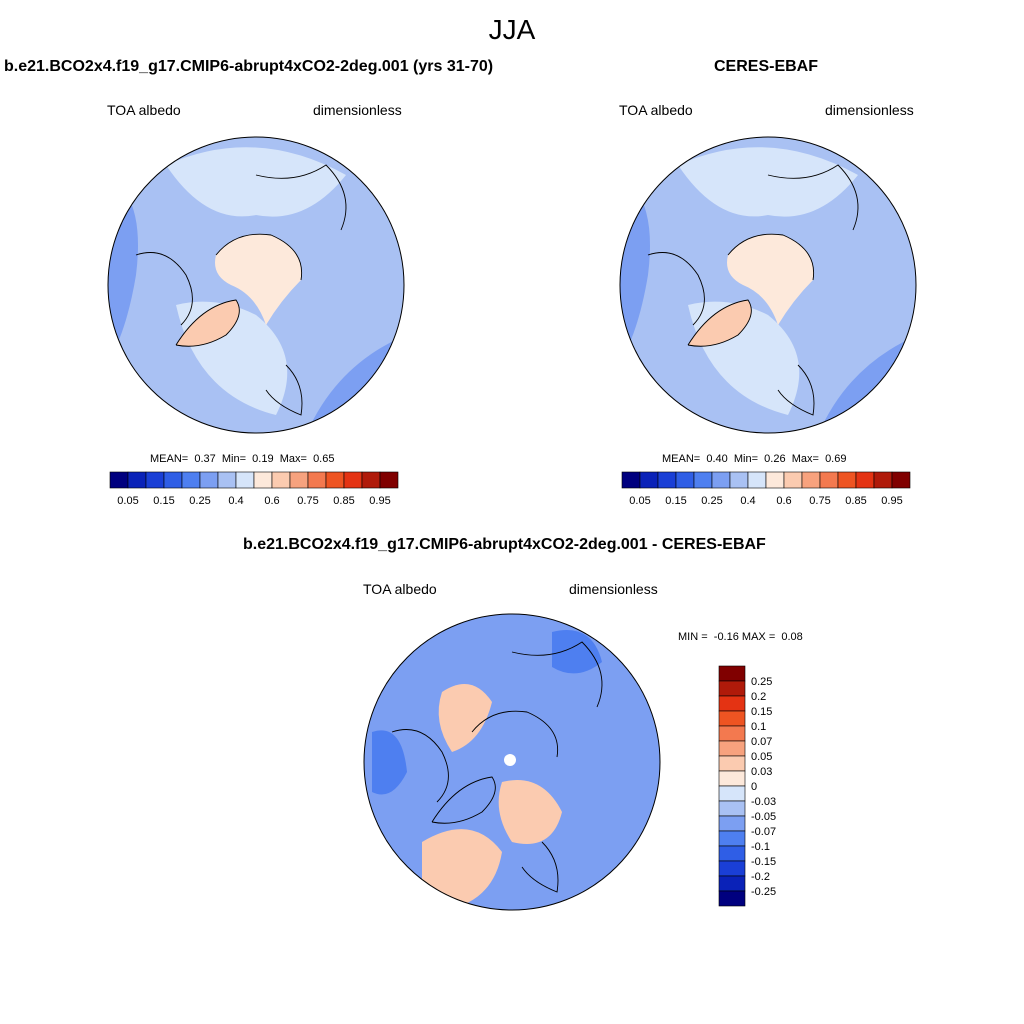  What do you see at coordinates (726, 637) in the screenshot?
I see `panel3-min-value: -0.16` at bounding box center [726, 637].